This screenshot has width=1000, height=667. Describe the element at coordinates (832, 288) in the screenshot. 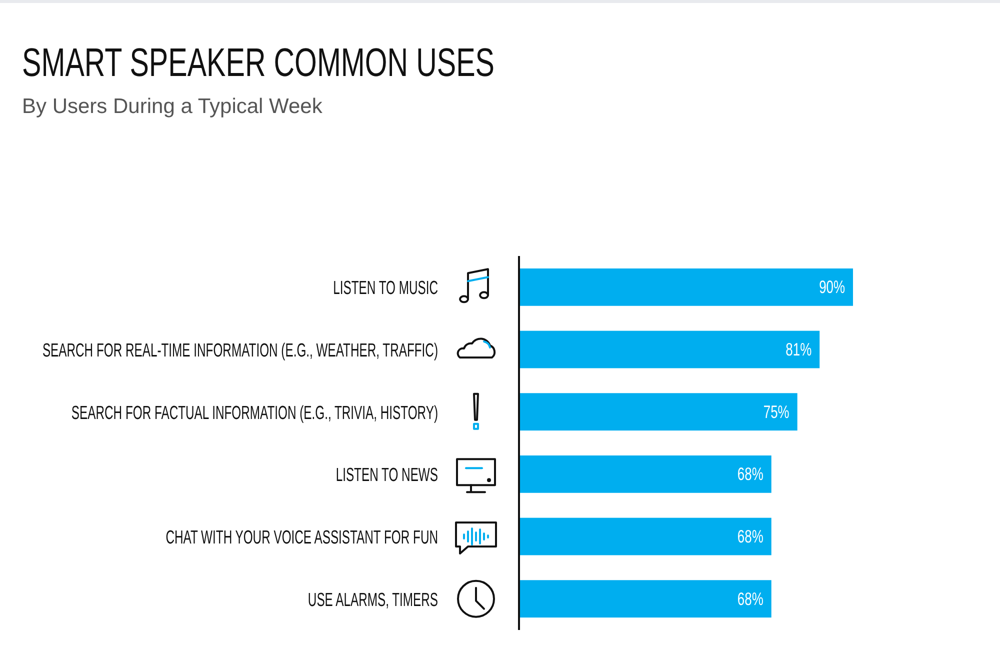

I see `data-label: 90%` at that location.